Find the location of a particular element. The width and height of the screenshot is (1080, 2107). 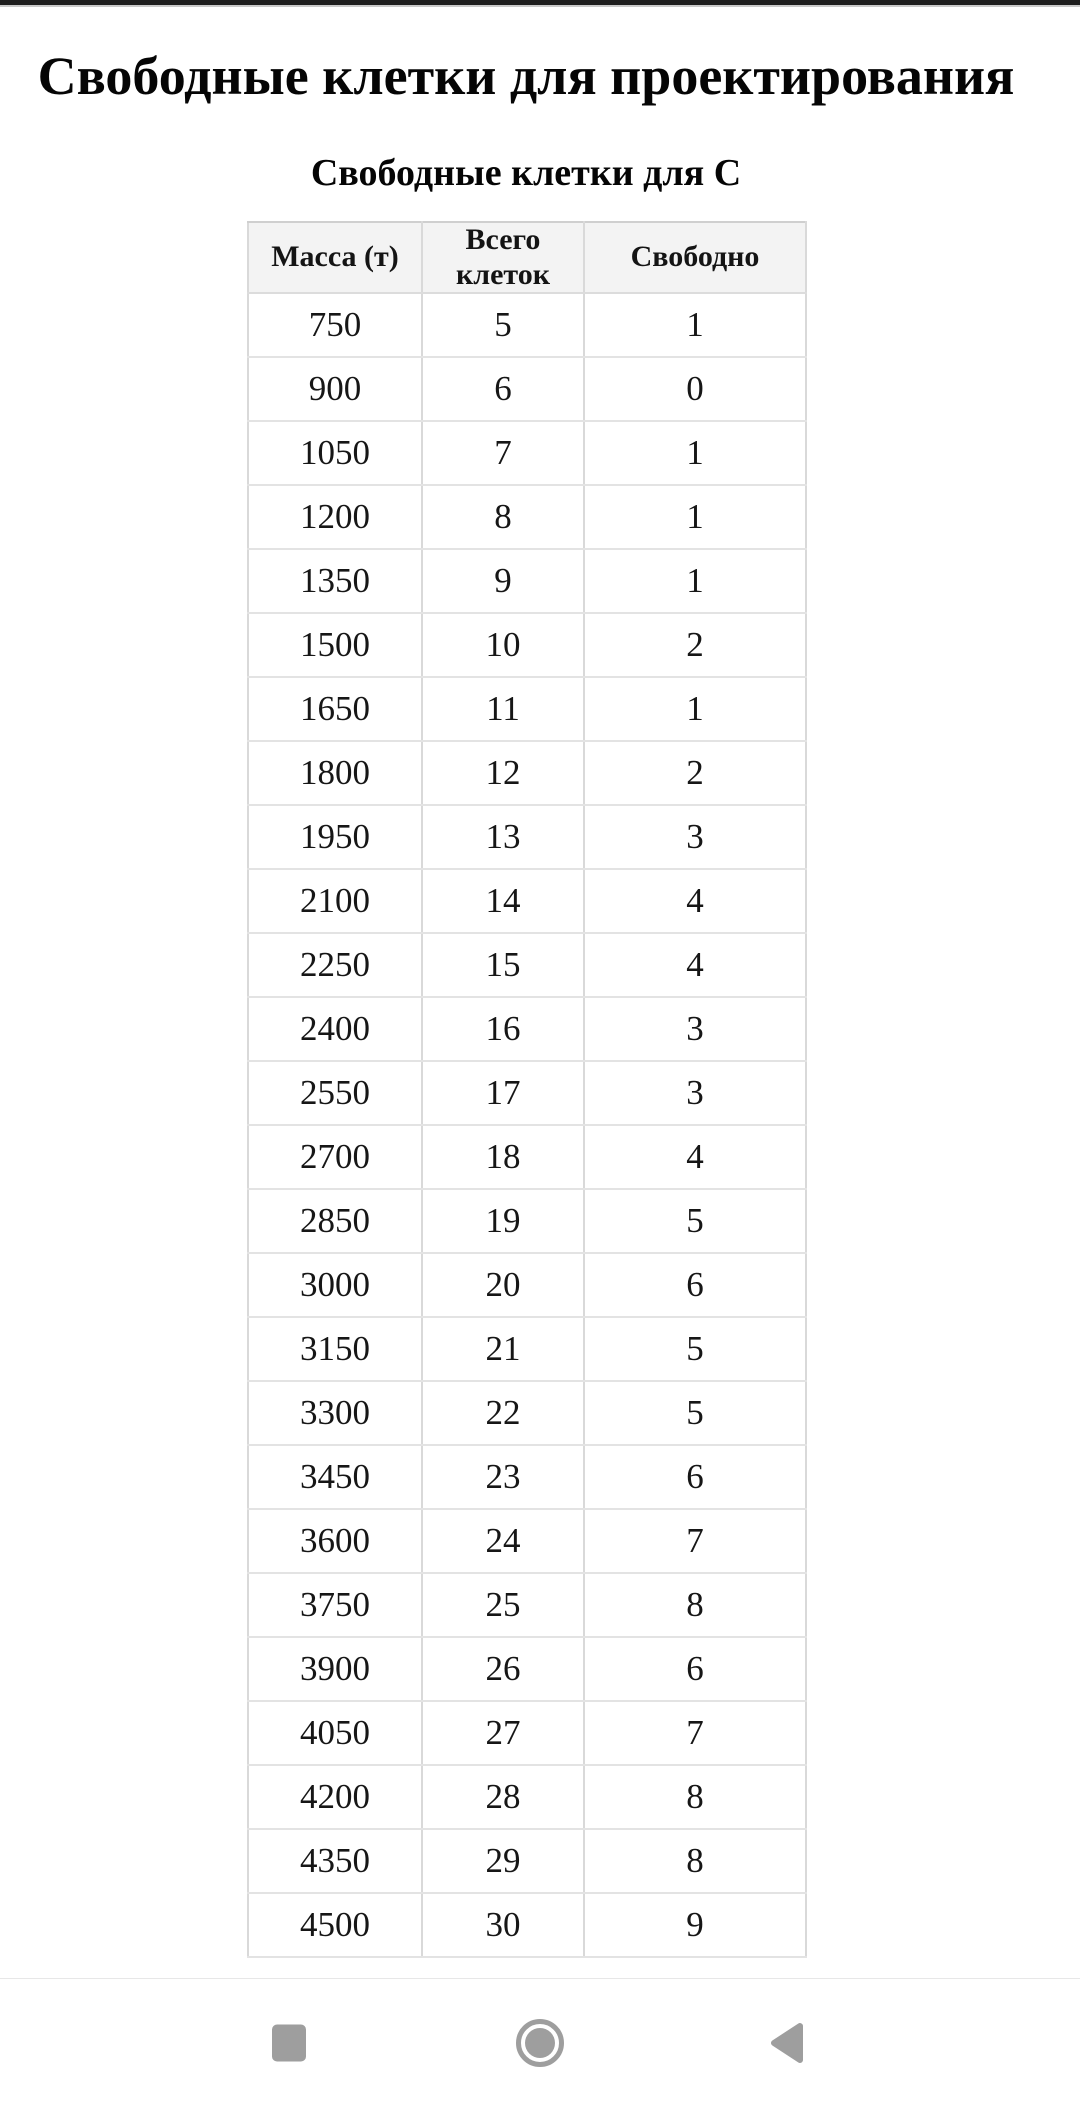

free-cell: 2 is located at coordinates (695, 773).